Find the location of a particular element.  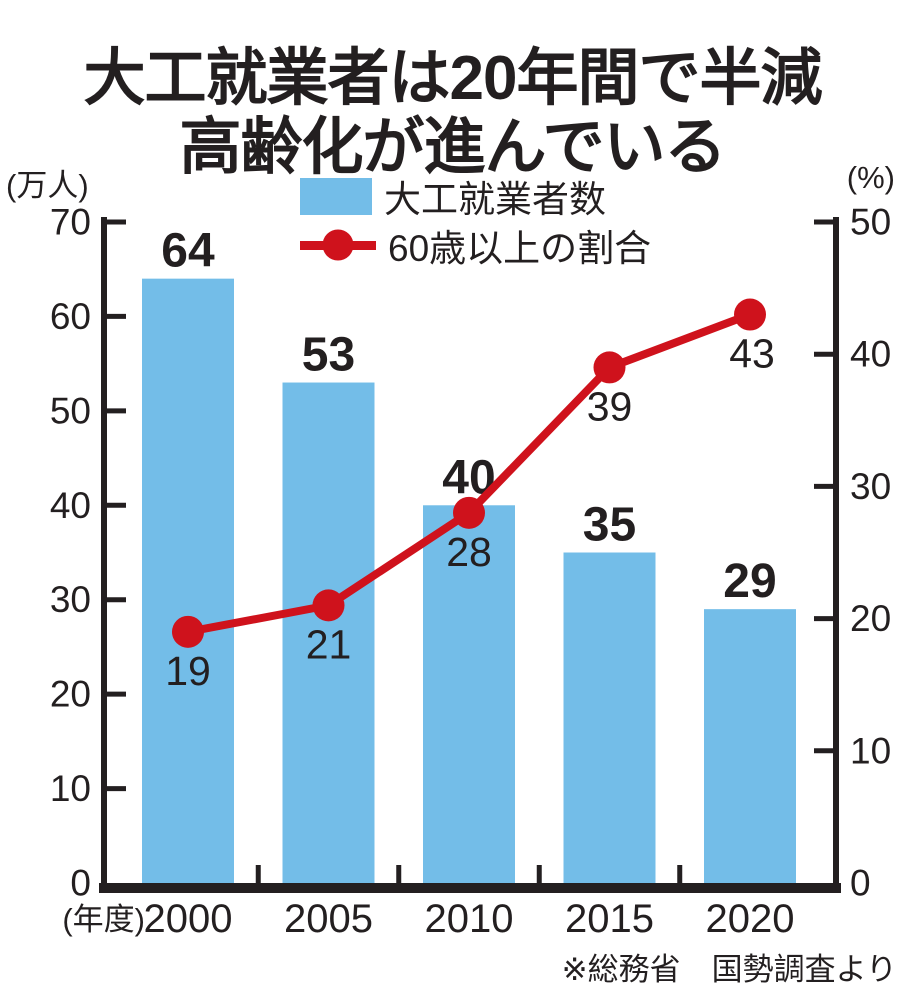

bar-2005 is located at coordinates (328, 632).